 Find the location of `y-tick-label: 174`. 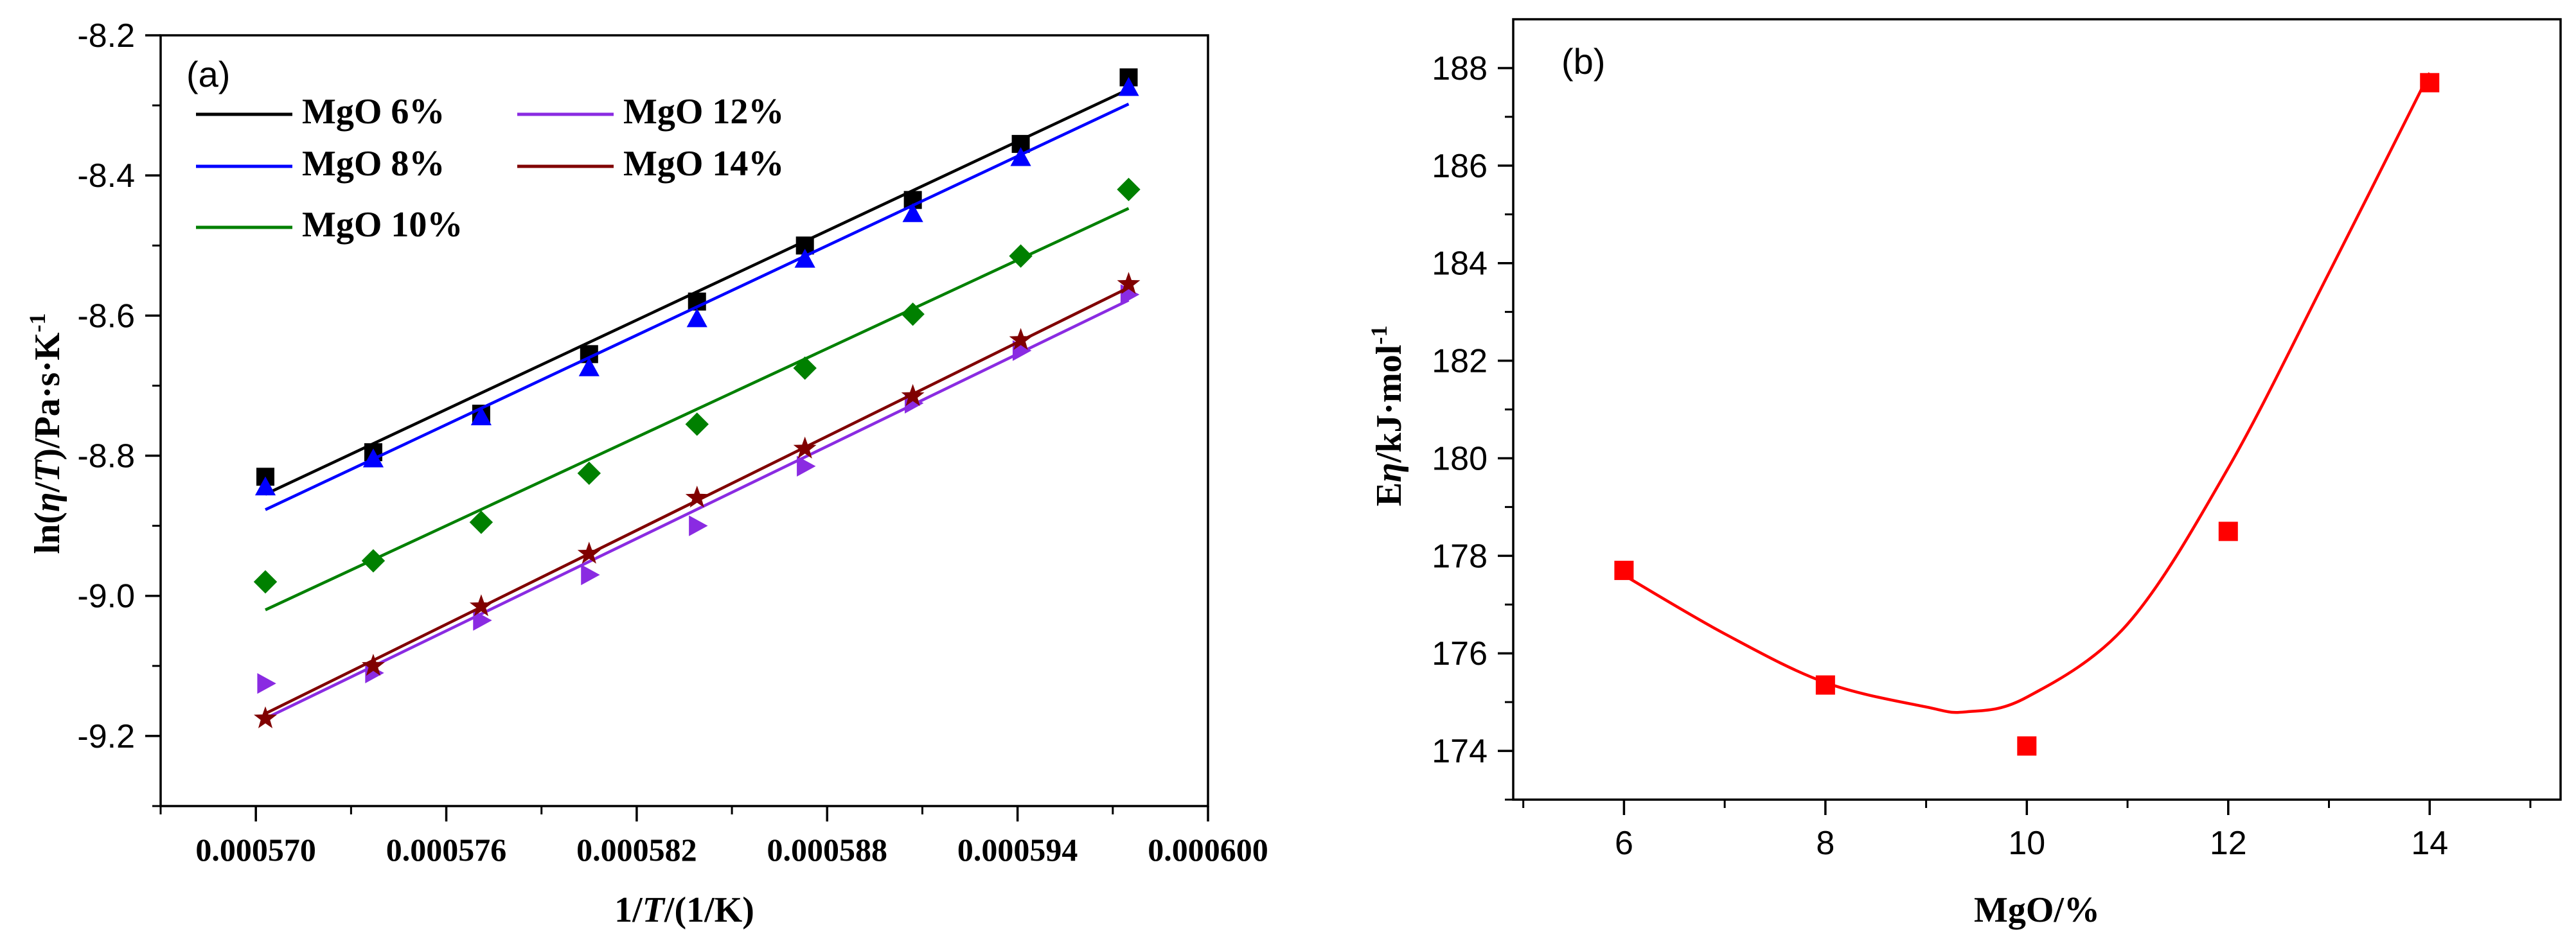

y-tick-label: 174 is located at coordinates (1460, 752).